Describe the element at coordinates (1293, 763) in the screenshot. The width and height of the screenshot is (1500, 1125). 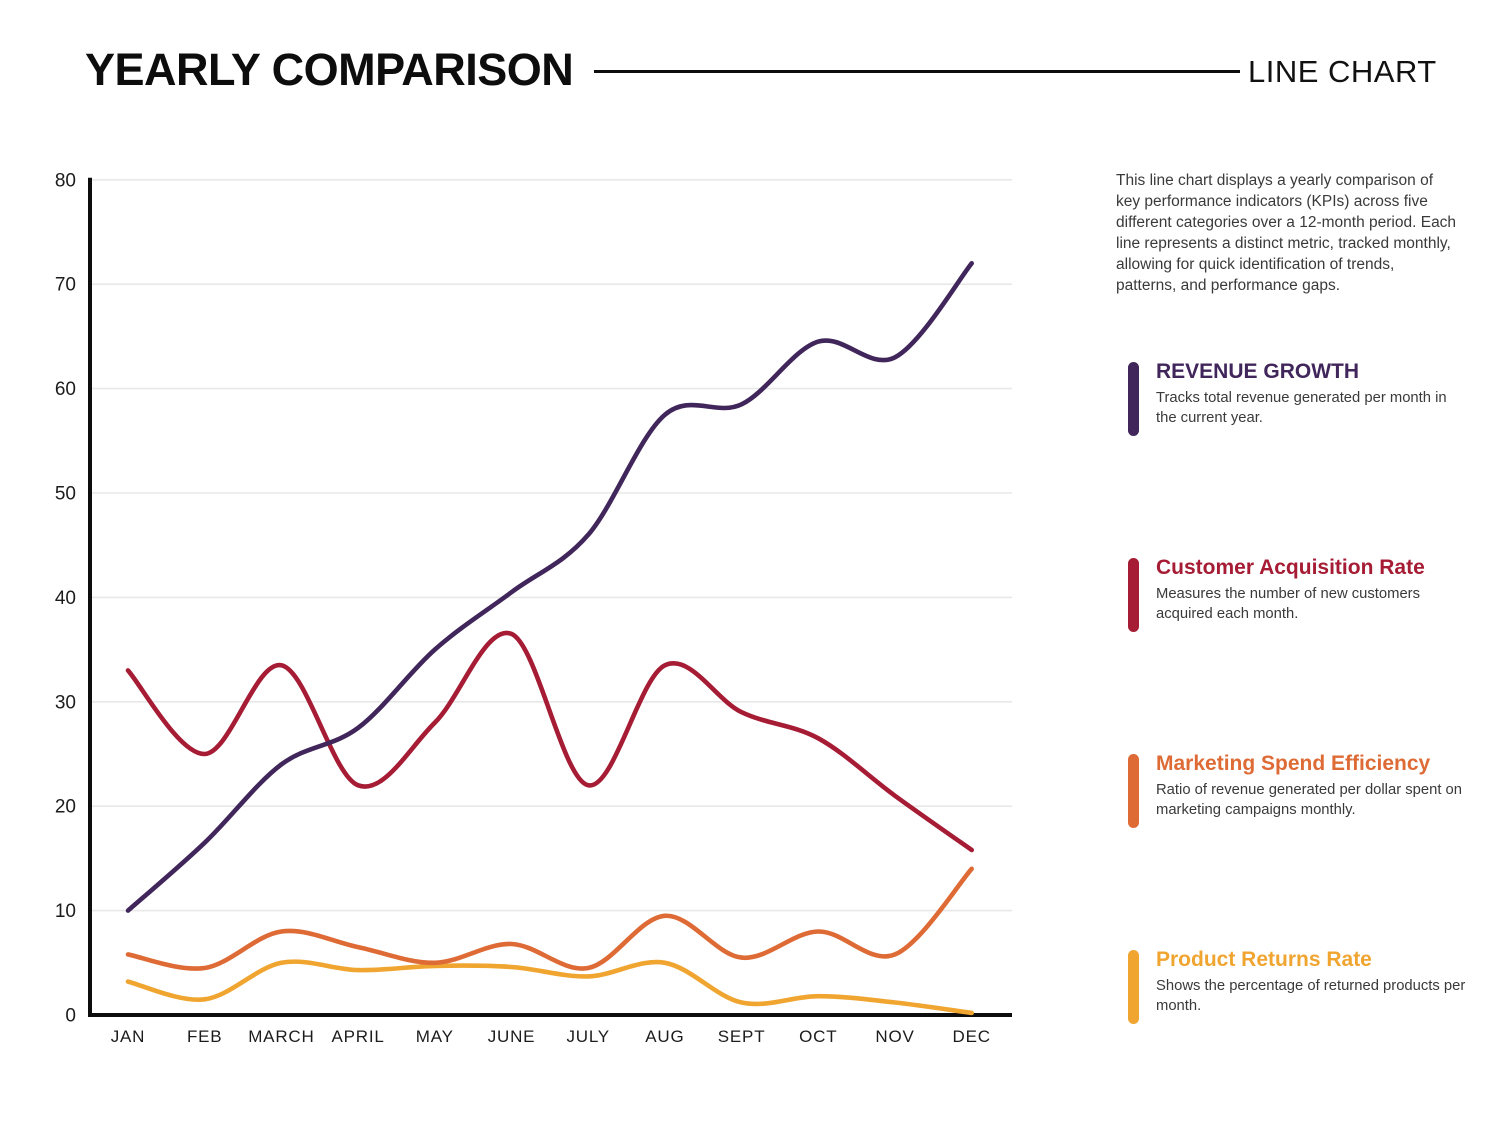
I see `legend-series-name: Marketing Spend Efficiency` at that location.